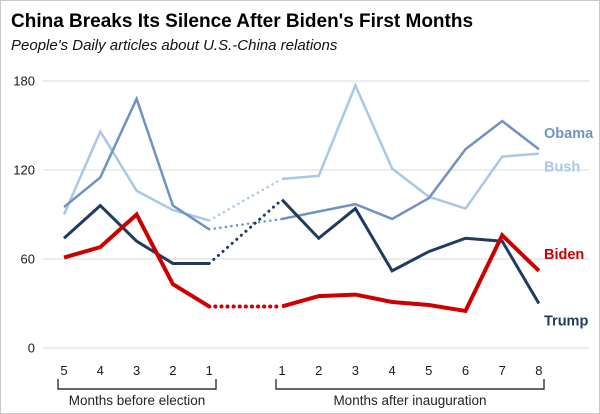 This screenshot has width=600, height=414. What do you see at coordinates (28, 259) in the screenshot?
I see `y-tick-60: 60` at bounding box center [28, 259].